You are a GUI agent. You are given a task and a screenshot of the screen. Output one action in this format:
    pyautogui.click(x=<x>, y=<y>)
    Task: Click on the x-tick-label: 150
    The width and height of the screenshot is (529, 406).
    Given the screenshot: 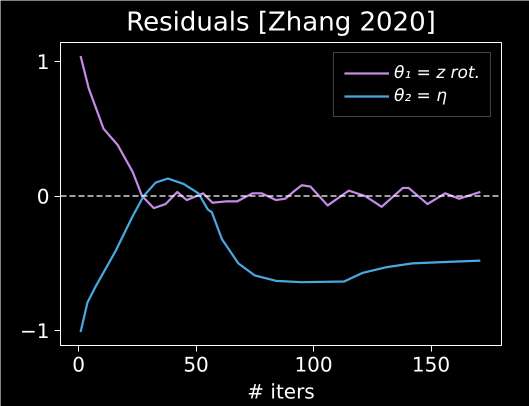 What is the action you would take?
    pyautogui.click(x=431, y=364)
    